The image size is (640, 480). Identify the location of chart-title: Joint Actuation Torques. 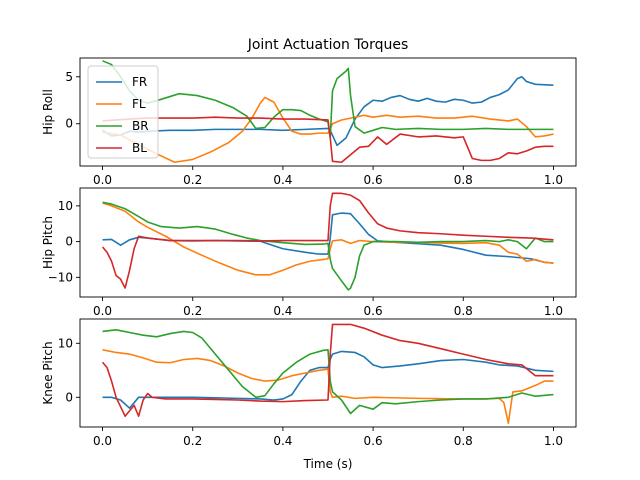
(328, 45).